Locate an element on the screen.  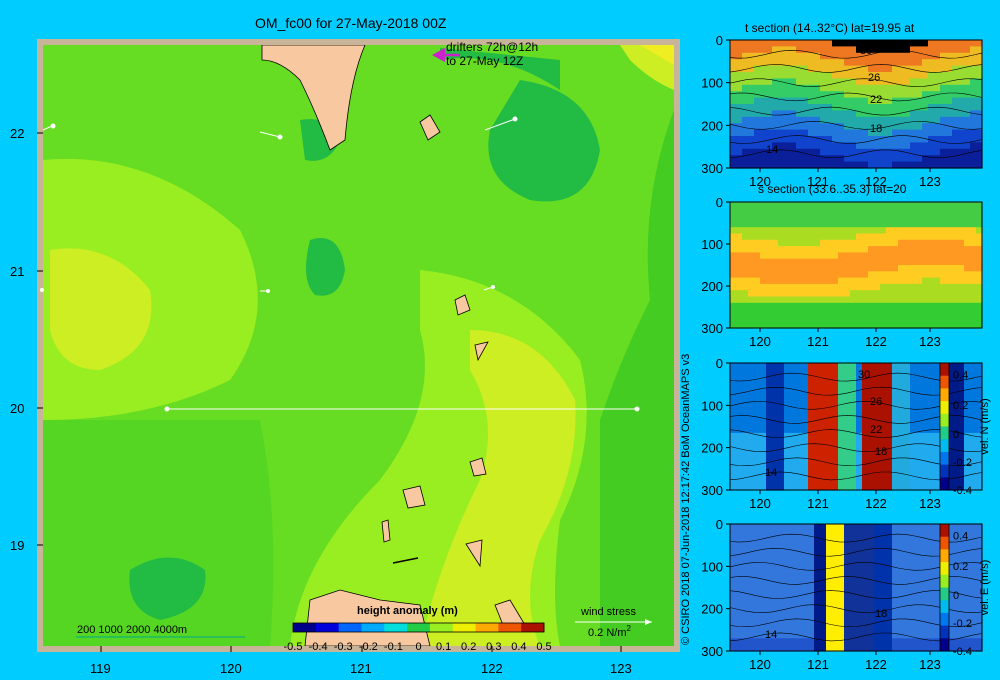
colorbar-tick-label: 0.2 is located at coordinates (468, 647).